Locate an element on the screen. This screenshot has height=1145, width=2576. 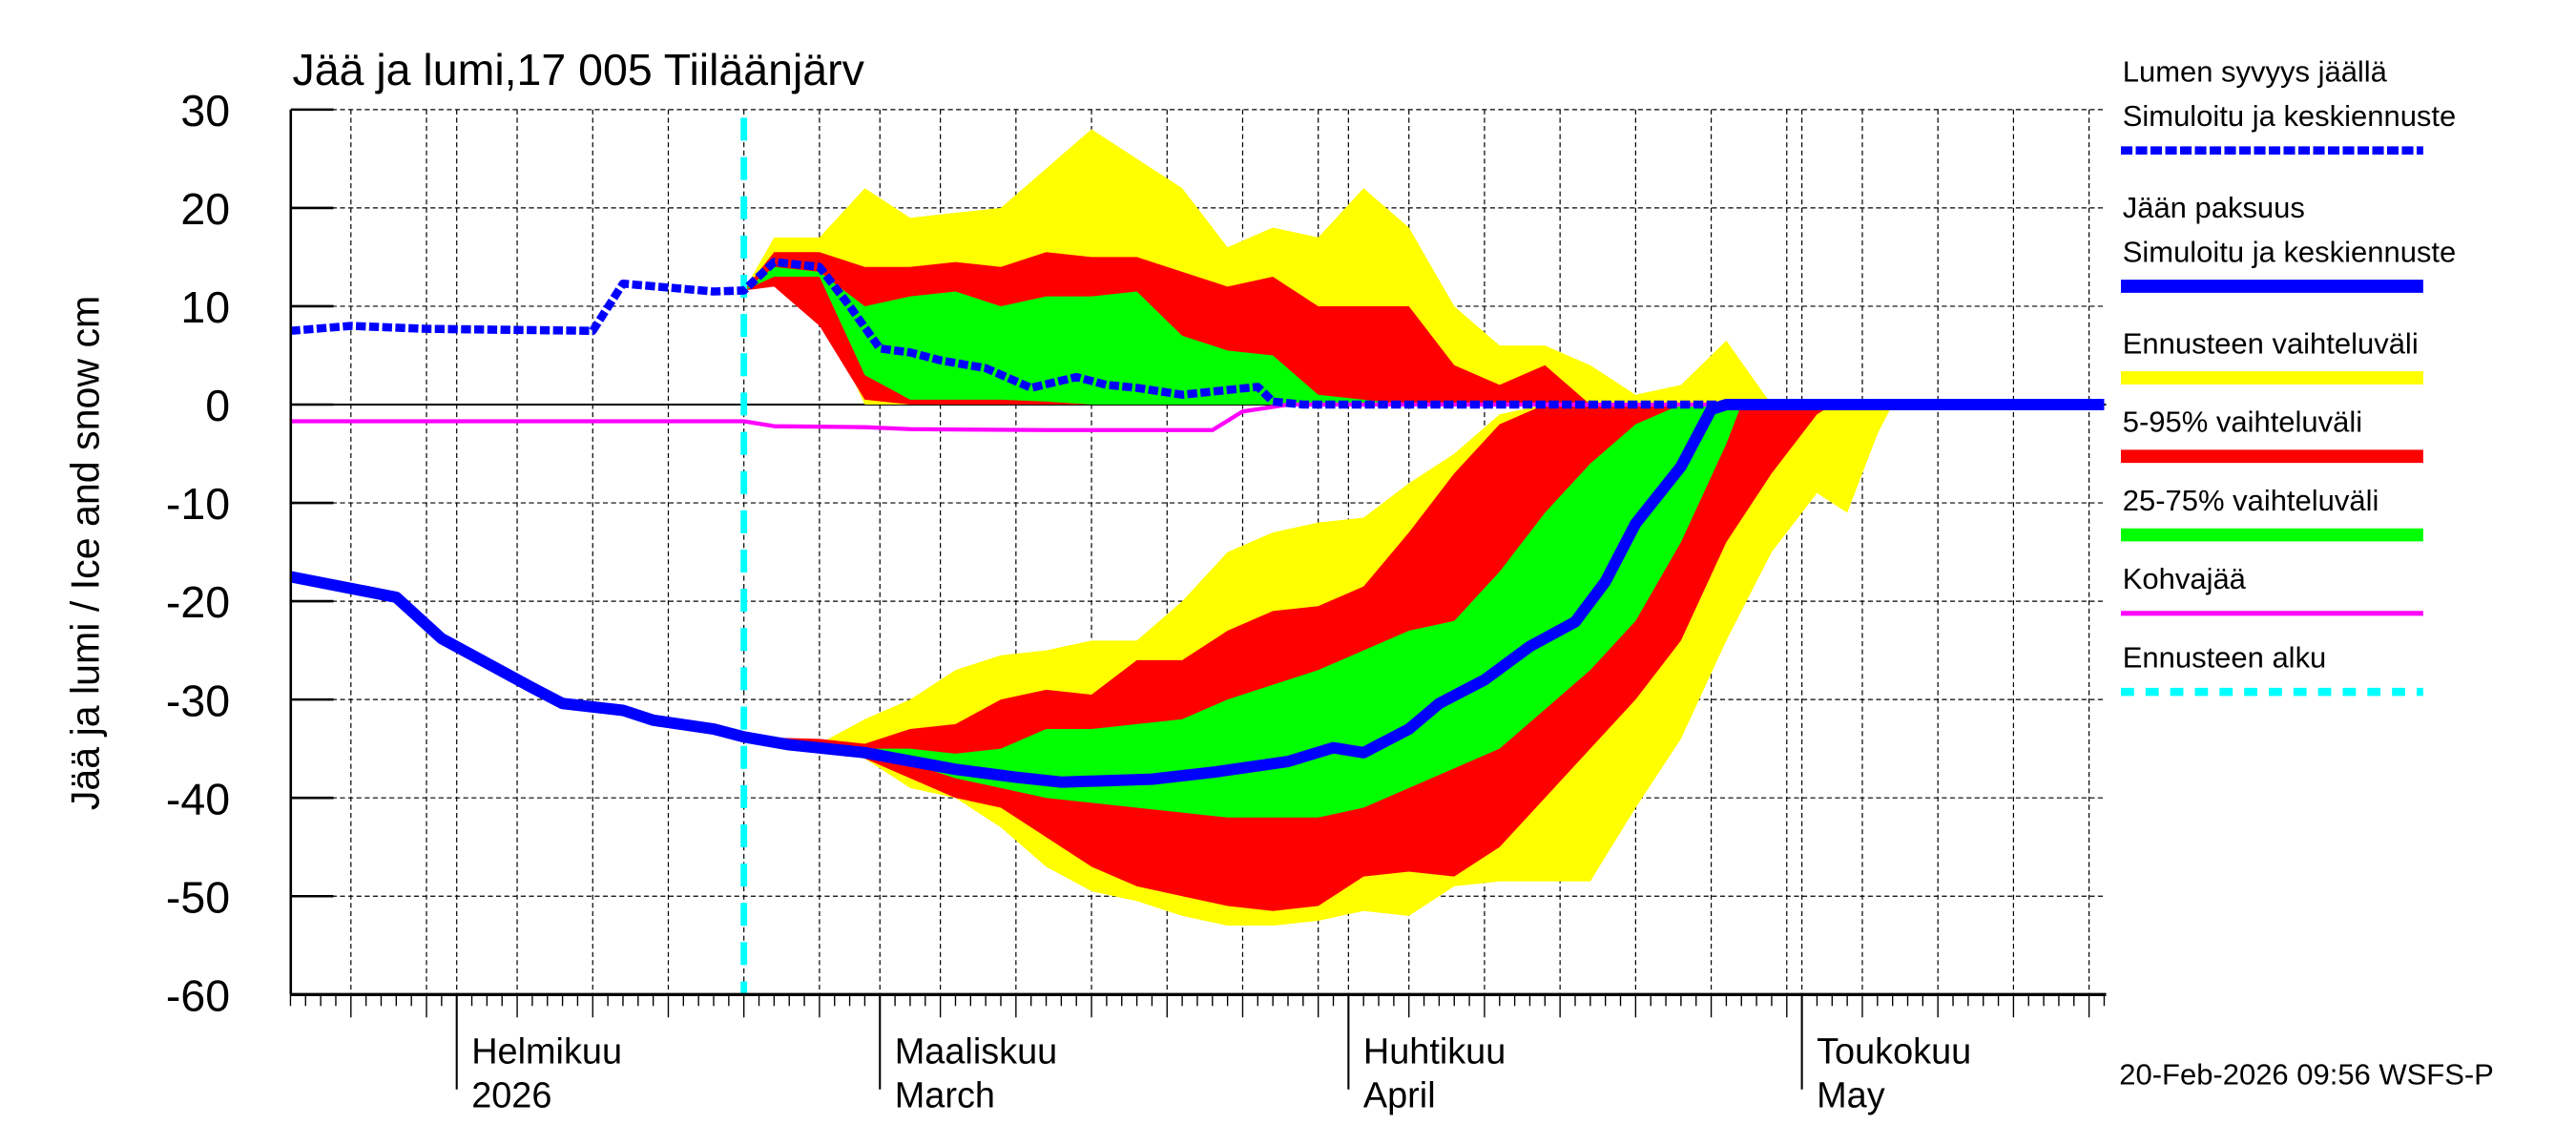
y-tick-label: -40 is located at coordinates (198, 799).